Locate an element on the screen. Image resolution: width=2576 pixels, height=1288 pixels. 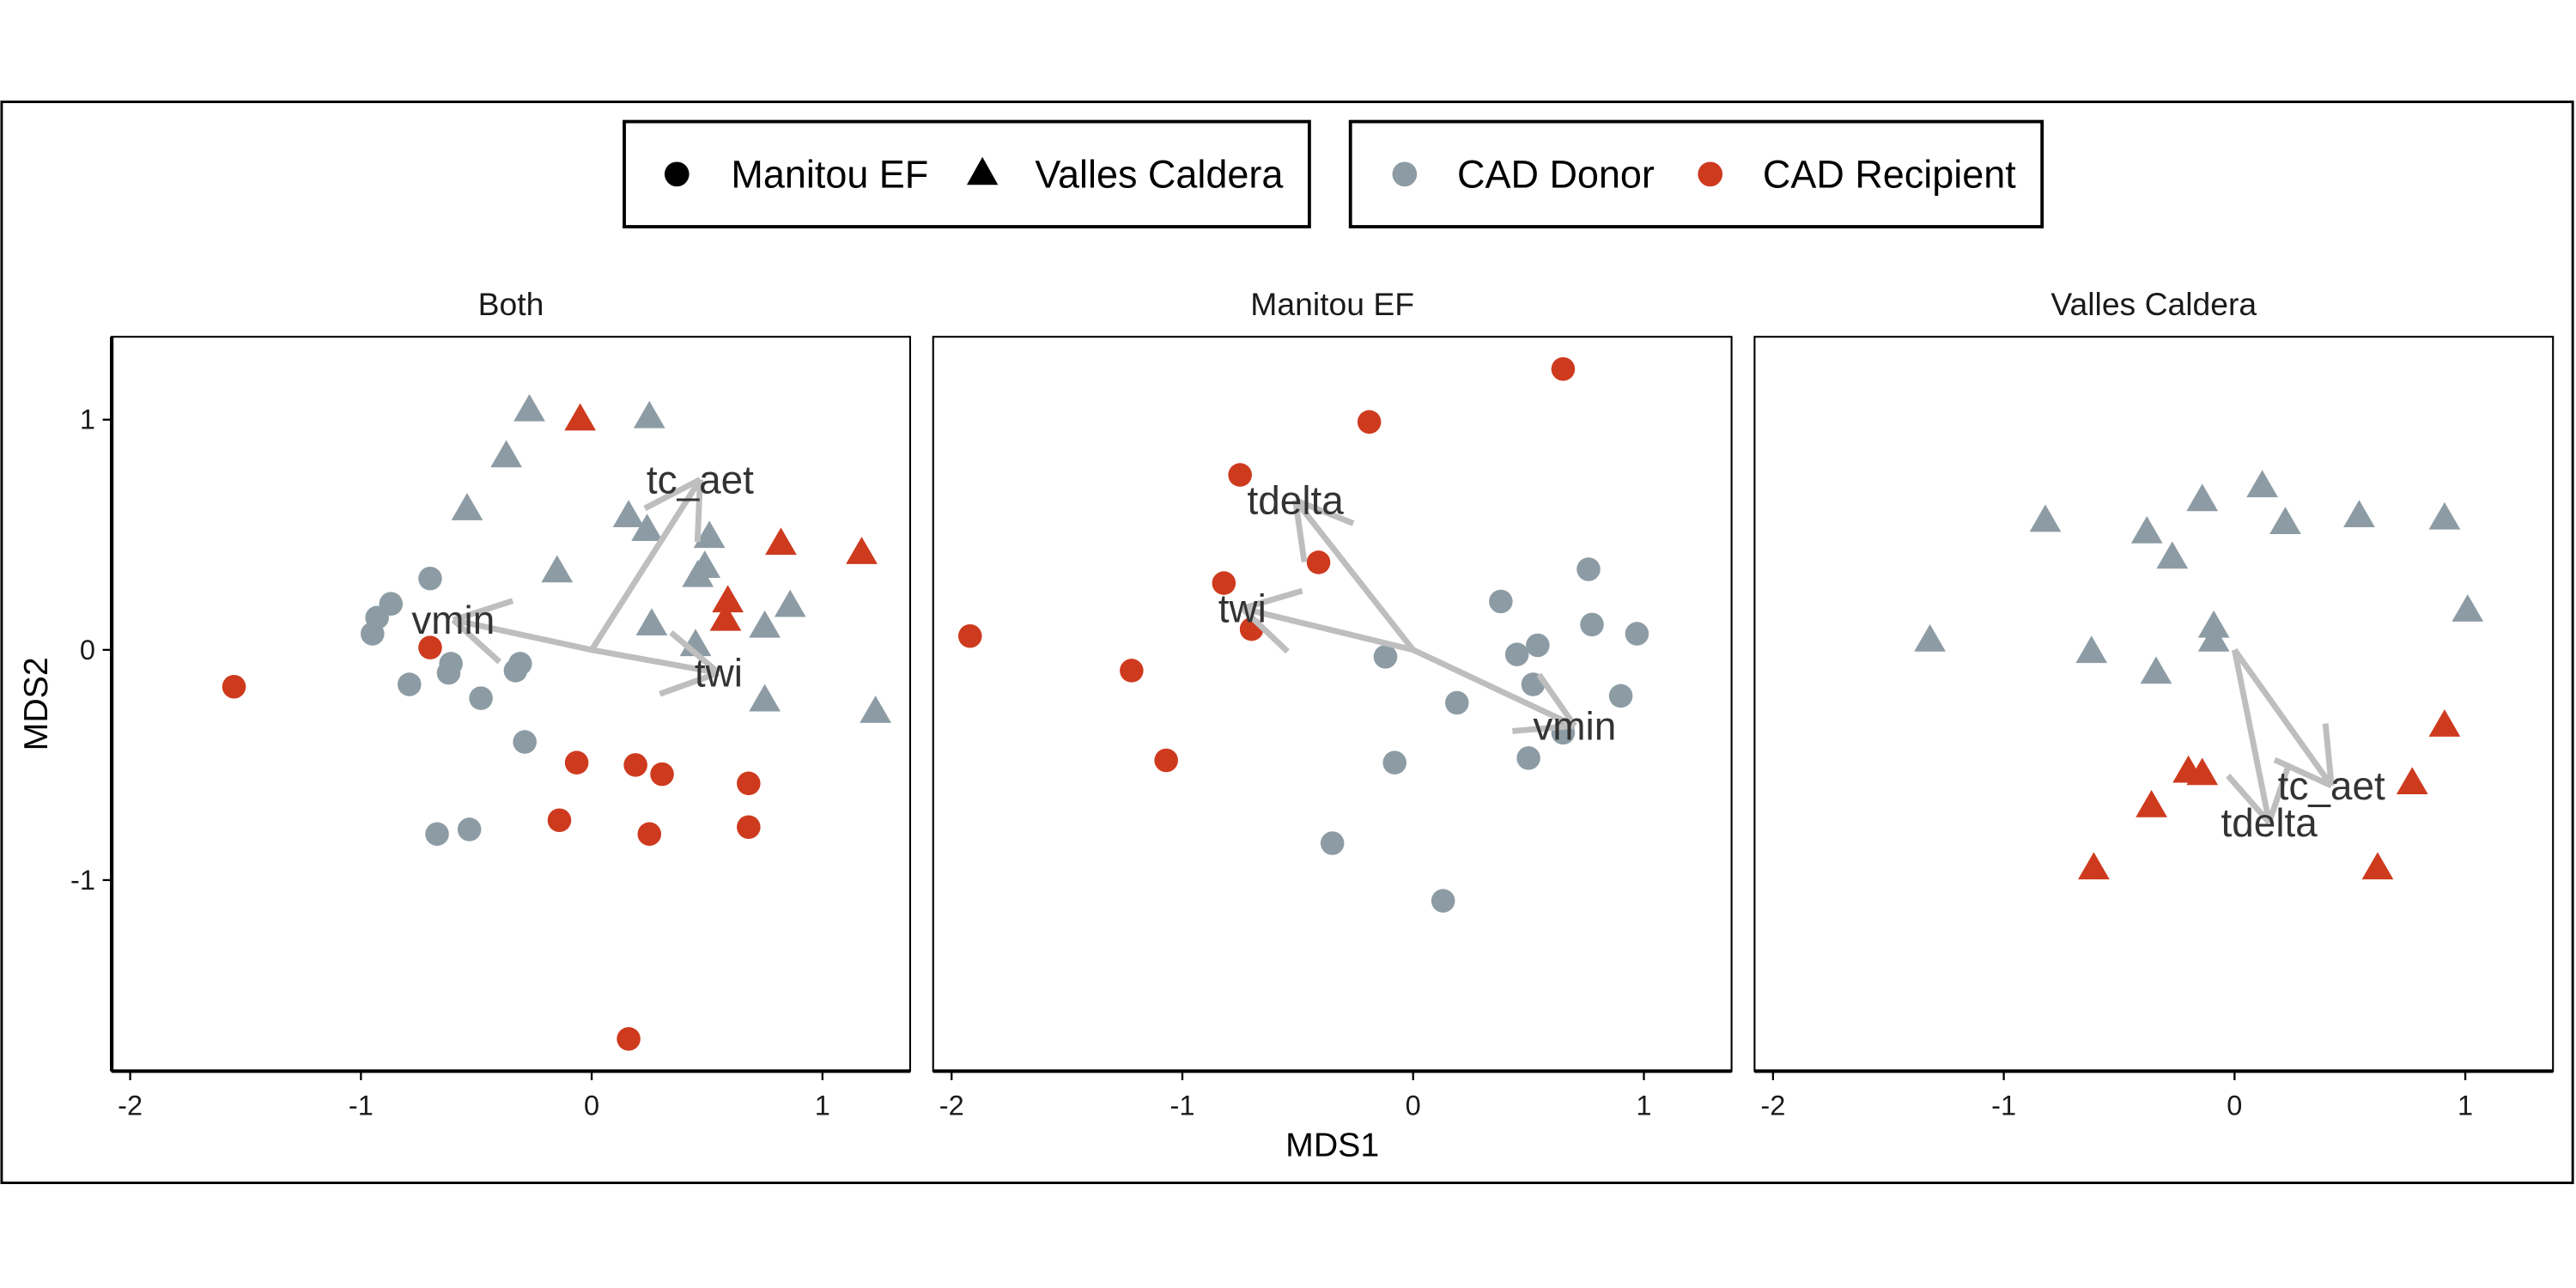
legend-label-cad-recipient: CAD Recipient is located at coordinates (1889, 174).